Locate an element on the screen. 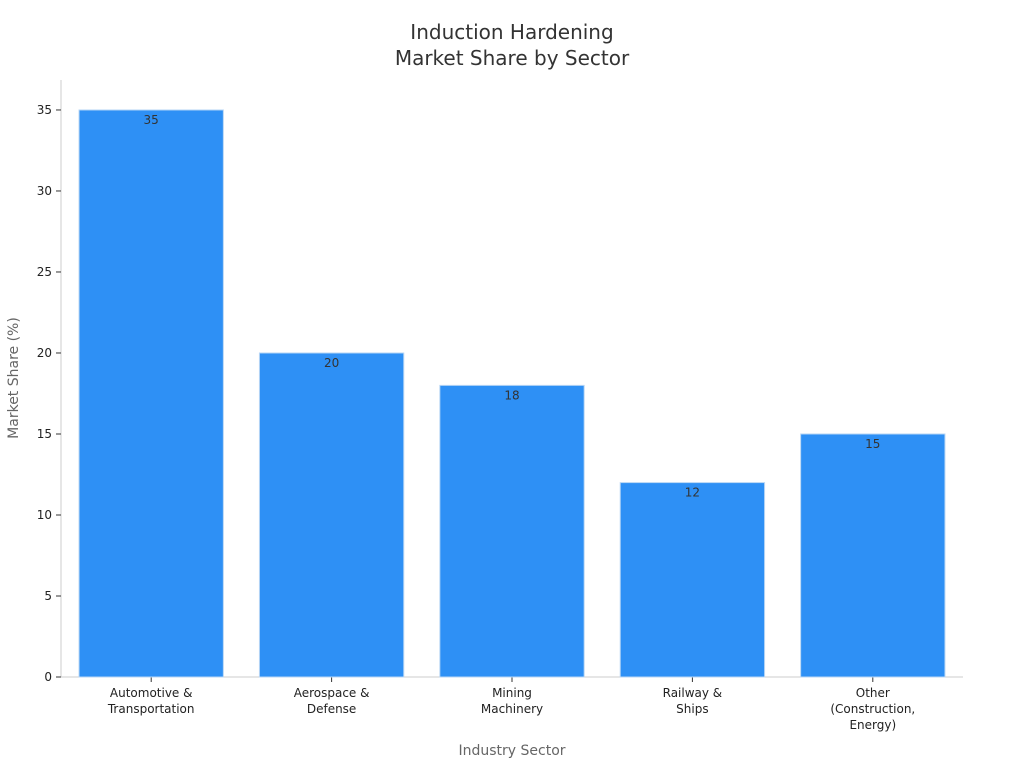  x-tick-label: Other (Construction, Energy) is located at coordinates (872, 709).